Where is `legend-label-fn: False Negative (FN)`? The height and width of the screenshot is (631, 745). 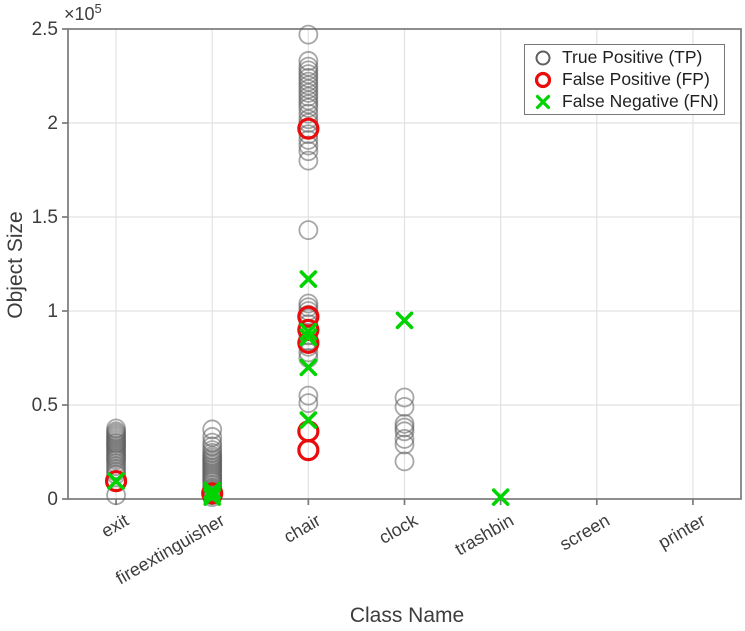
legend-label-fn: False Negative (FN) is located at coordinates (640, 101).